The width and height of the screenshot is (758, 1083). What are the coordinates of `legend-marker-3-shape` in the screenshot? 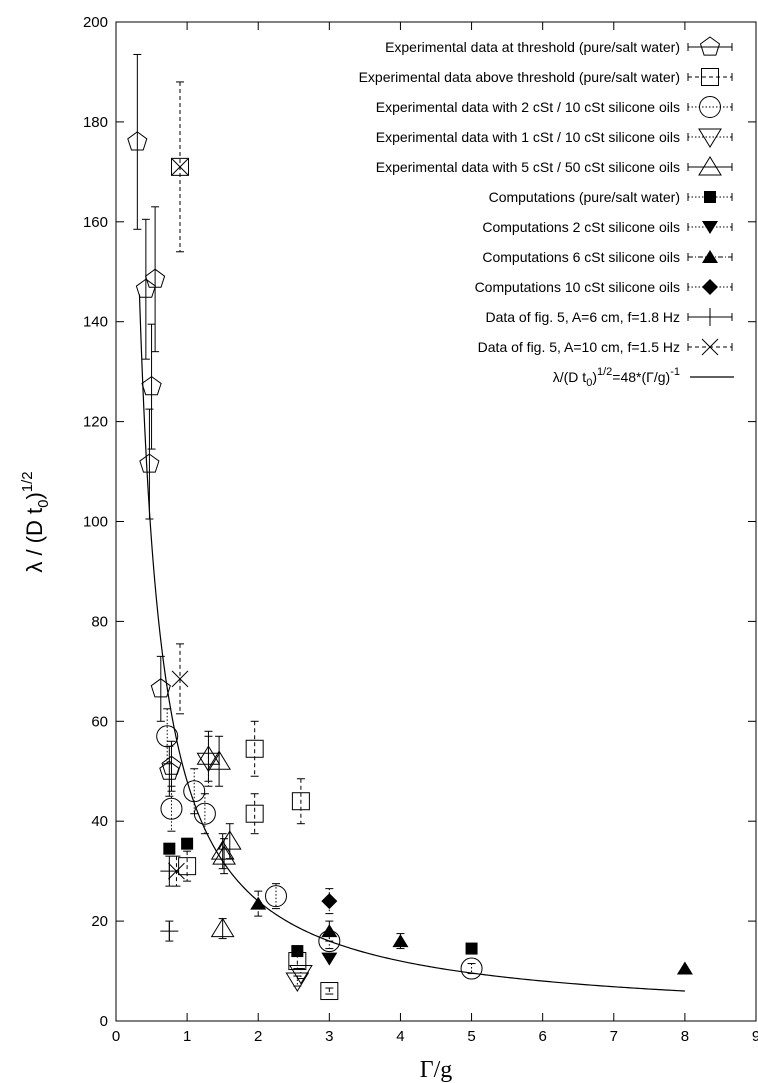 It's located at (710, 138).